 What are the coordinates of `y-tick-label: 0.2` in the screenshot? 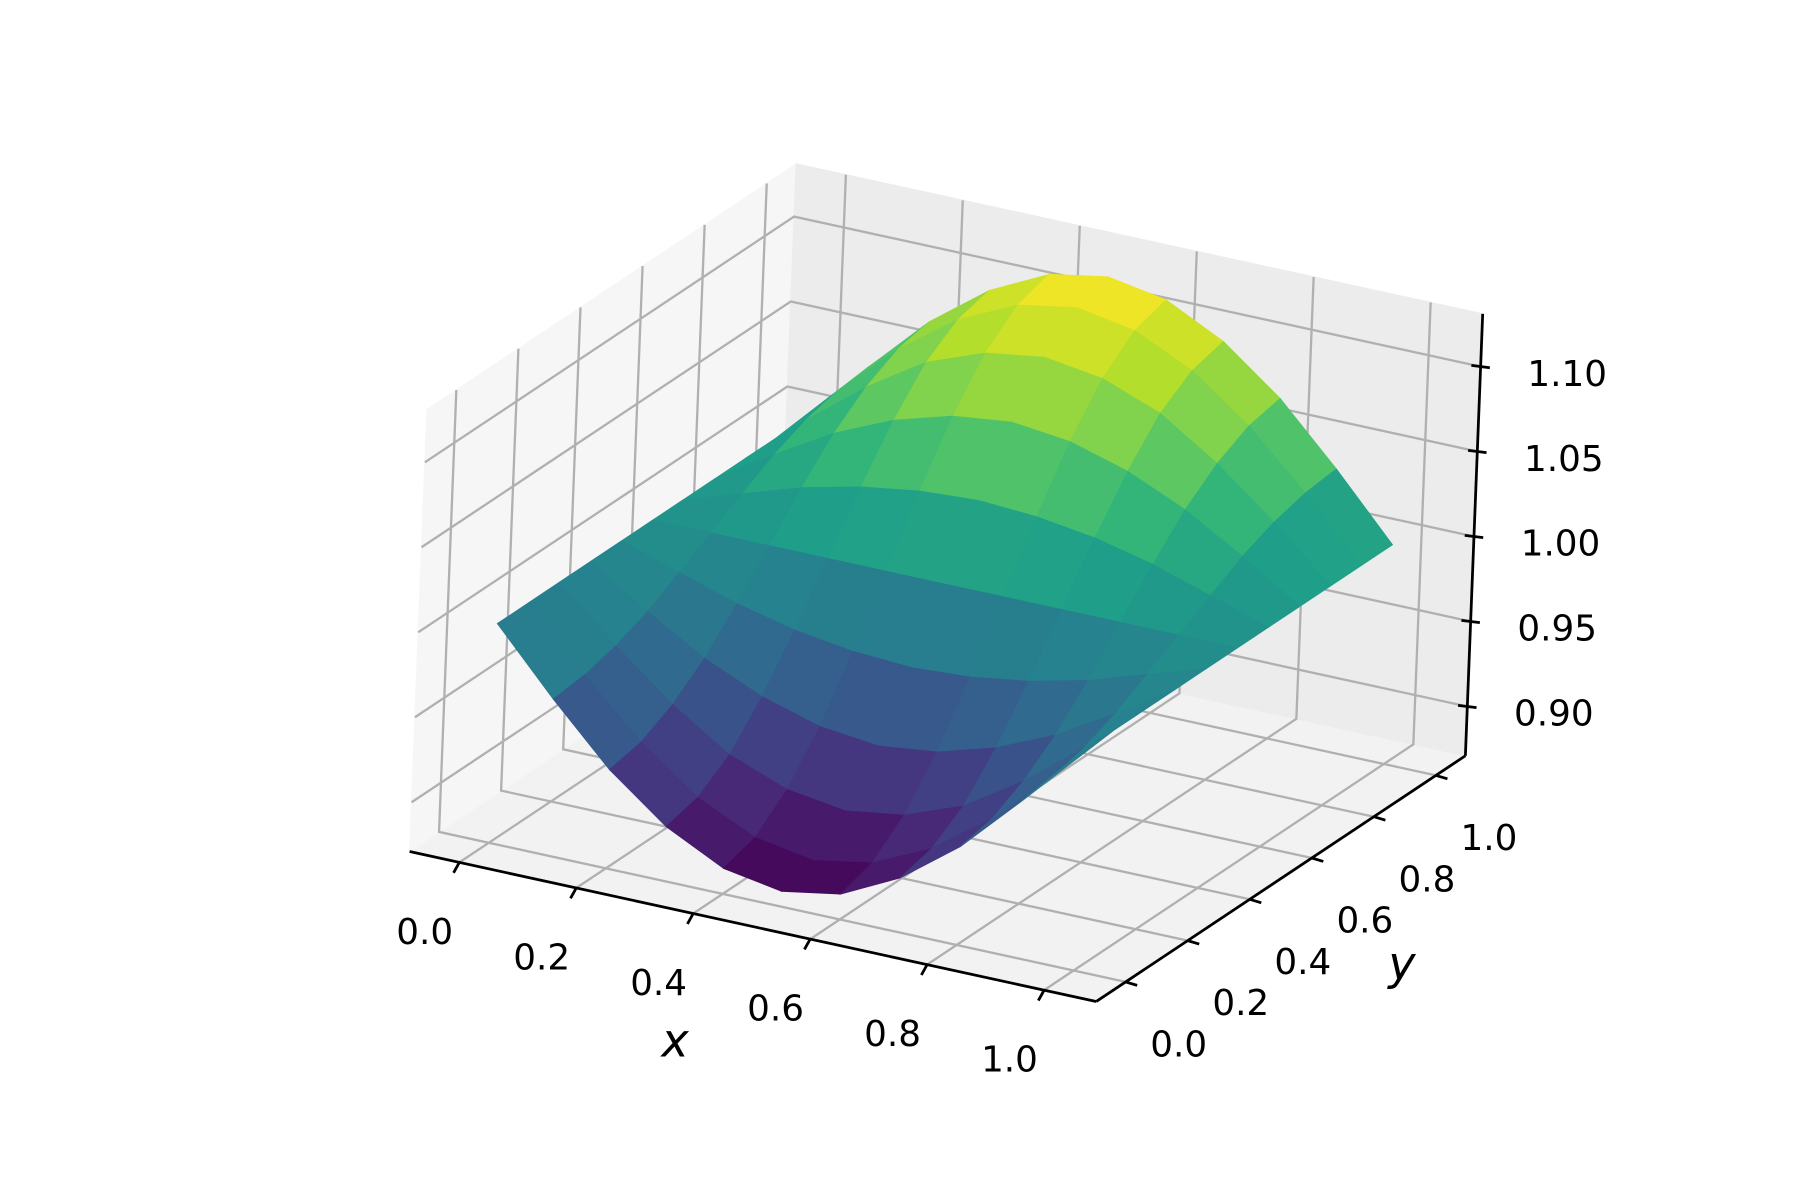 It's located at (1240, 1003).